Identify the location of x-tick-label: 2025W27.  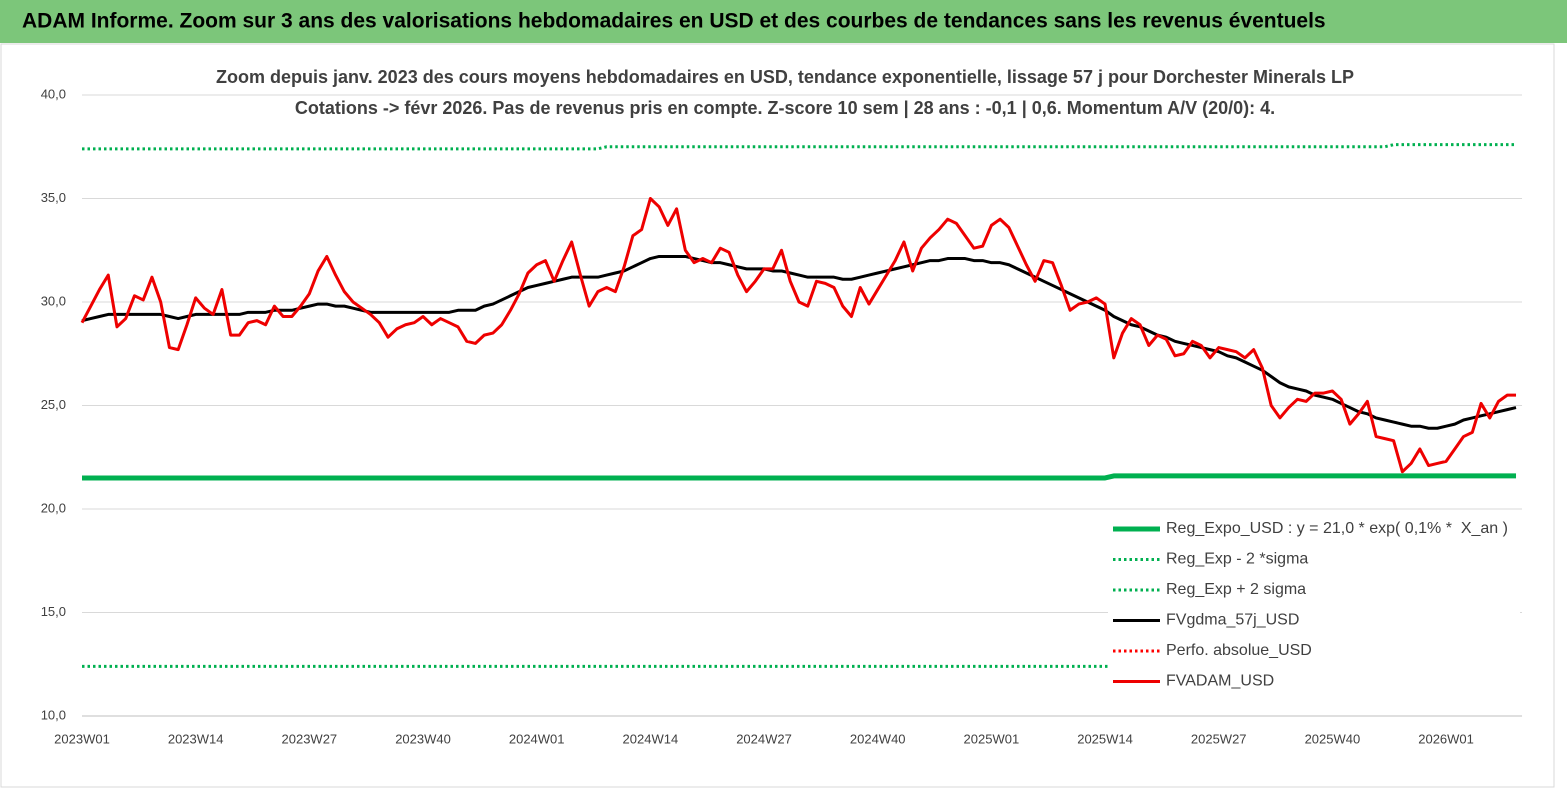
(1219, 738).